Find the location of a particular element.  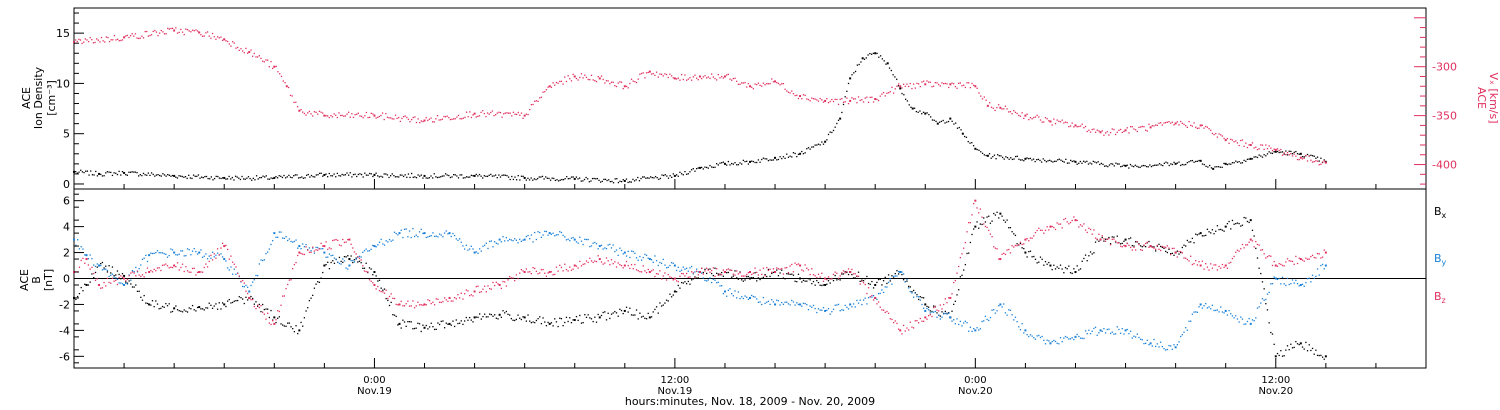

bx-point is located at coordinates (1225, 226).